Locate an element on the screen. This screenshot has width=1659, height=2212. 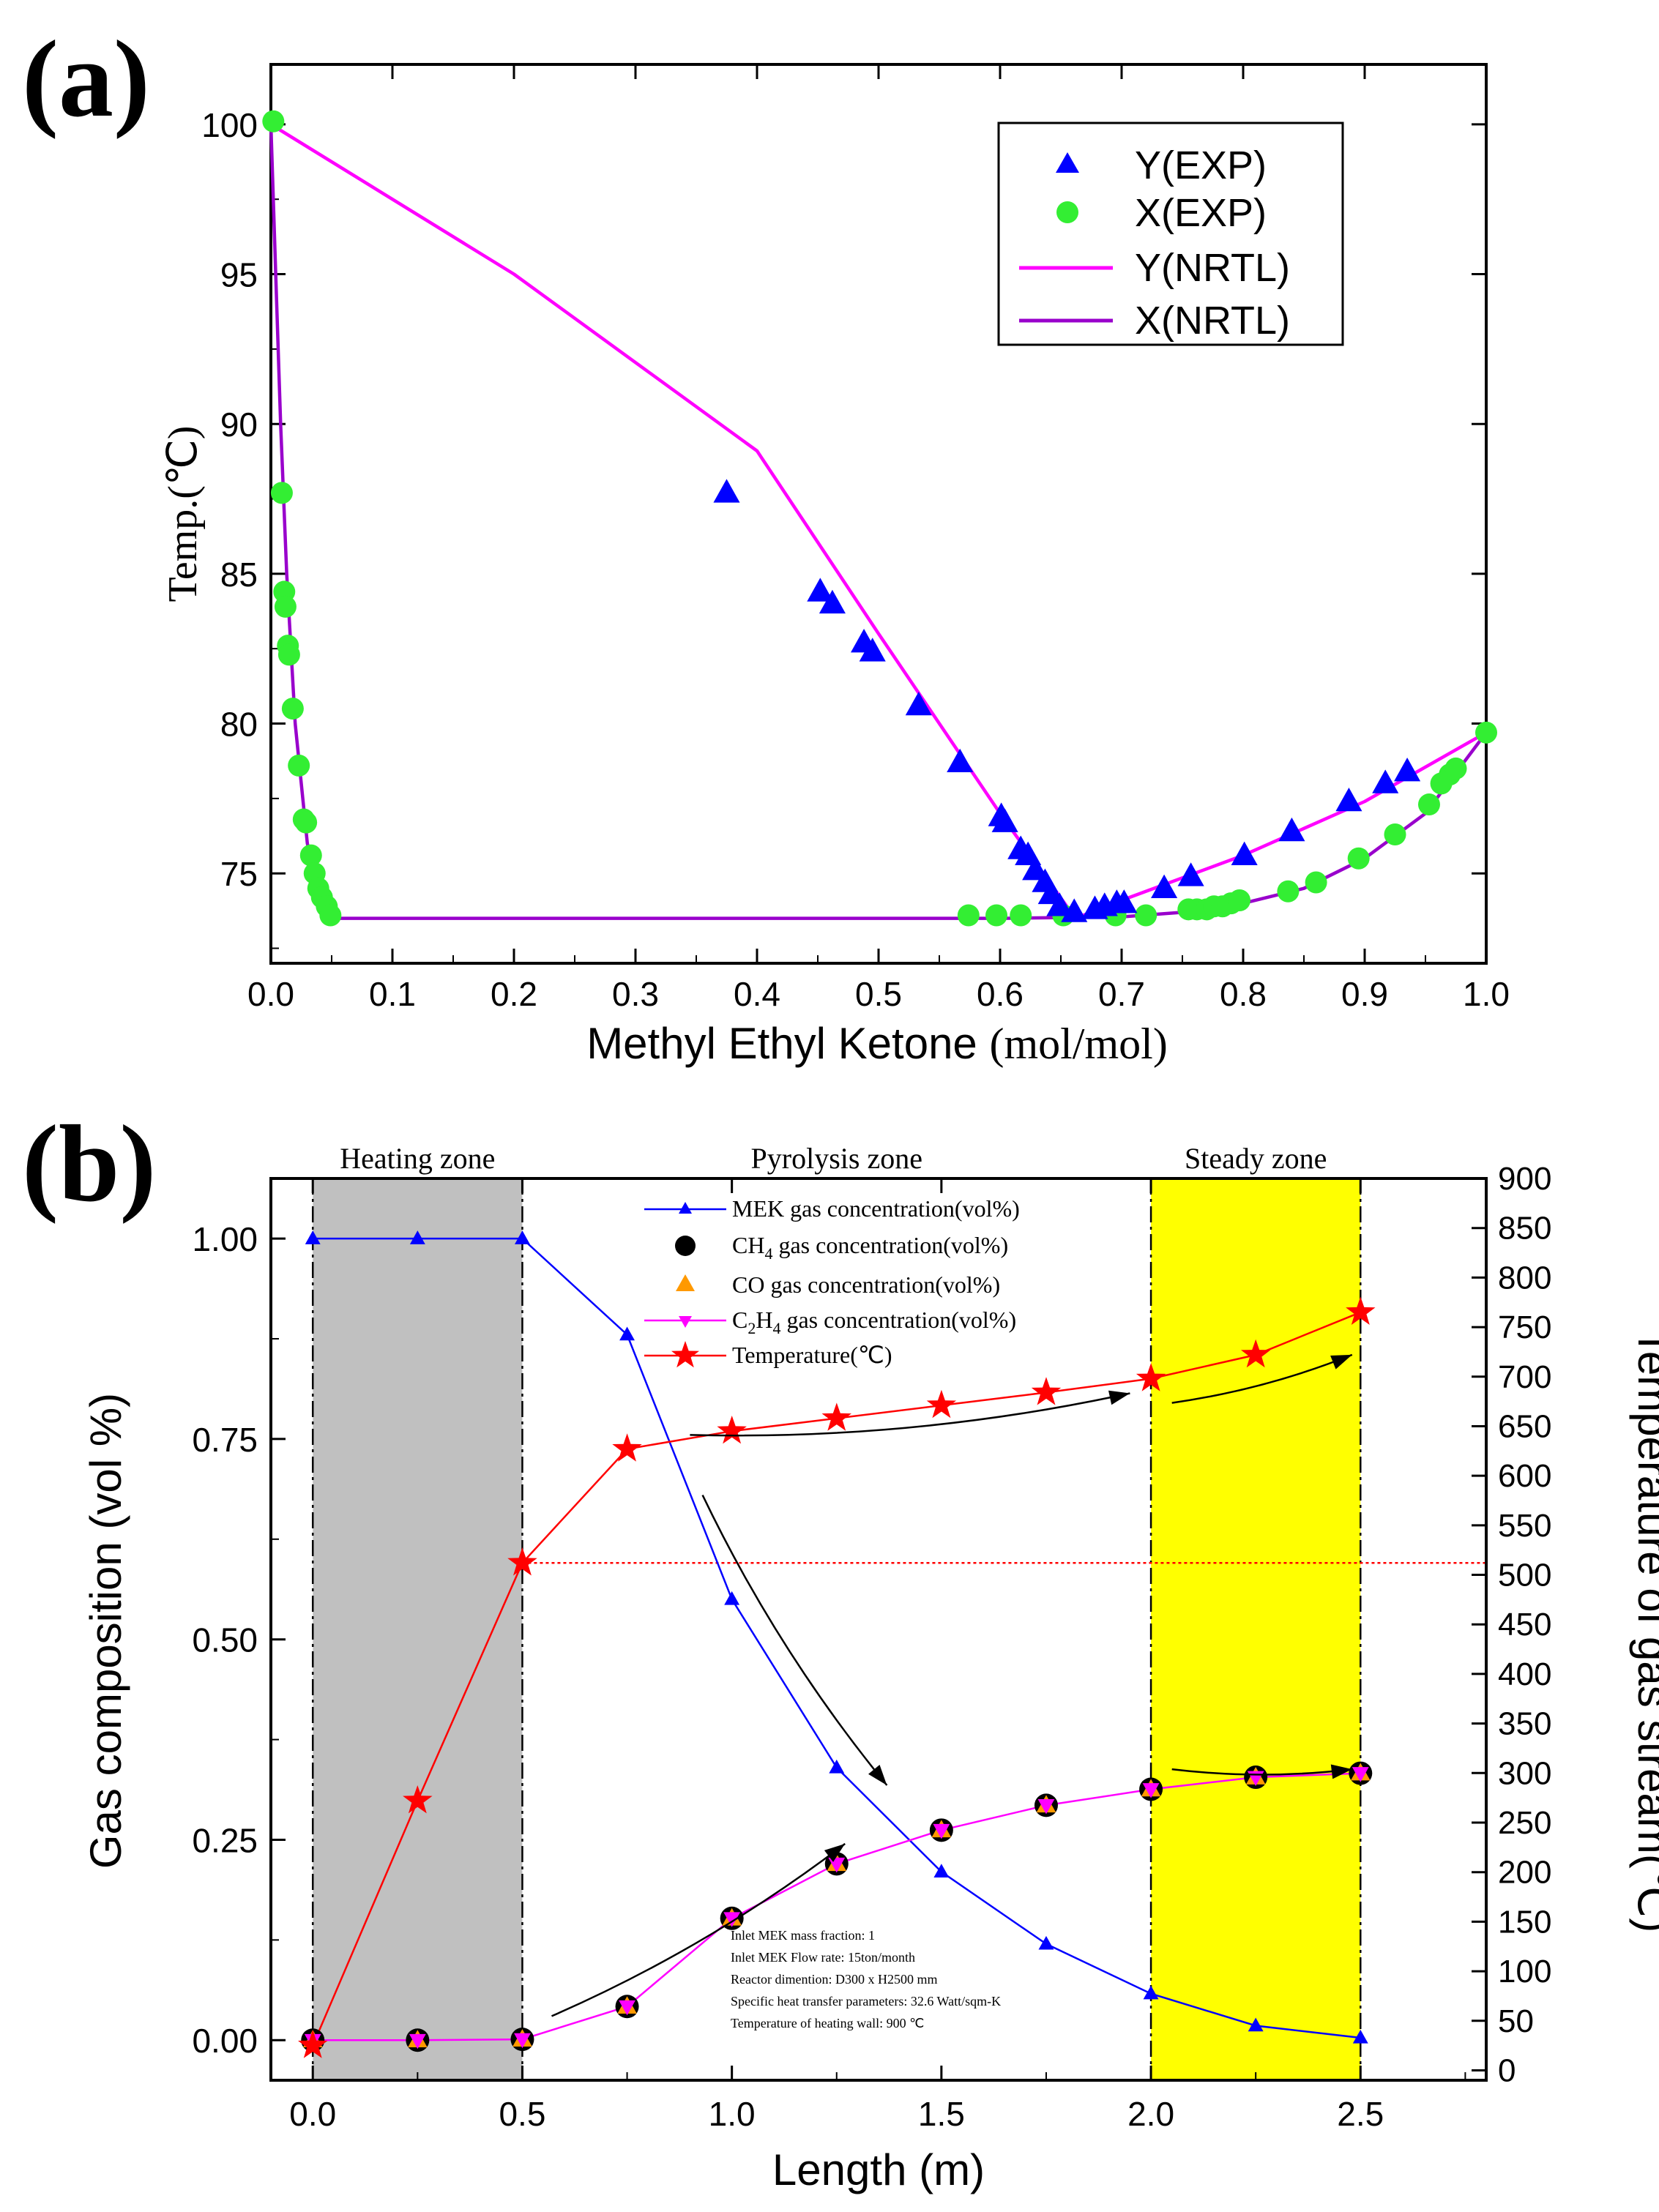
panel-a-x-axis-title-unit: (mol/mol) is located at coordinates (1078, 1044).